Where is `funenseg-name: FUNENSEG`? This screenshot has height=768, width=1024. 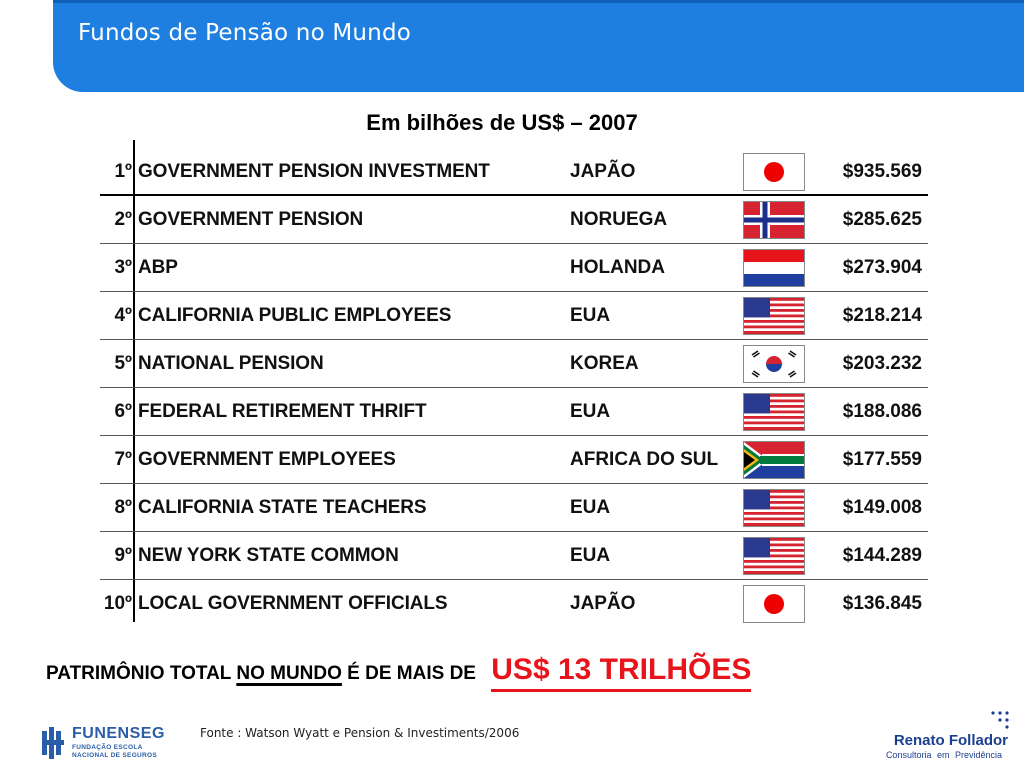
funenseg-name: FUNENSEG is located at coordinates (118, 733).